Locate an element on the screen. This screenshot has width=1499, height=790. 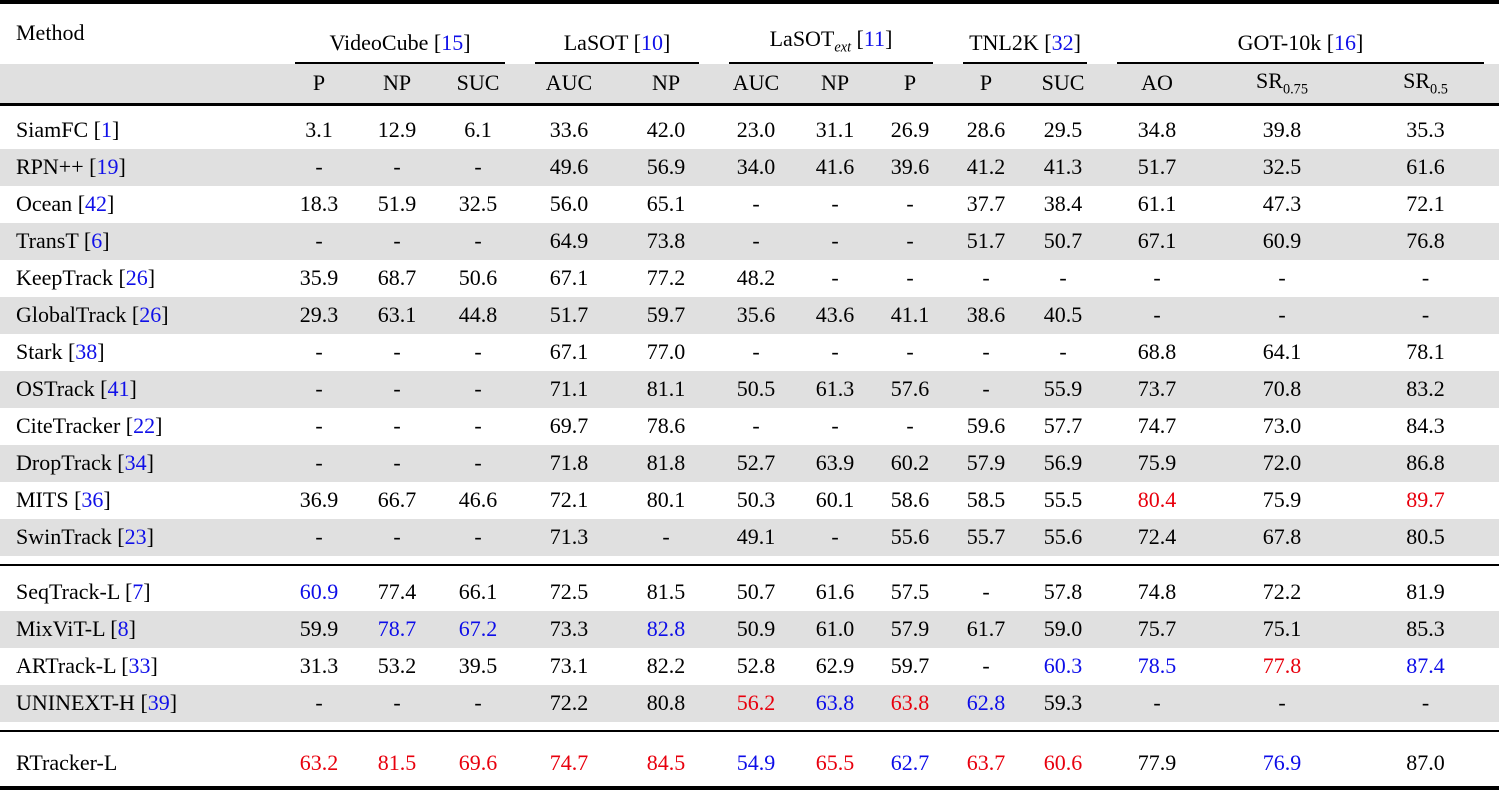
citation-link: [34] is located at coordinates (132, 462).